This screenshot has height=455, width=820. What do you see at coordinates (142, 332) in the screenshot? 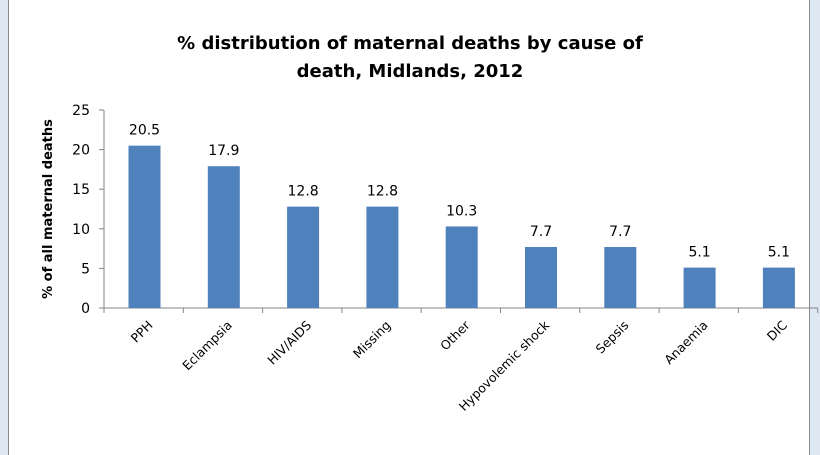
I see `category-label: PPH` at bounding box center [142, 332].